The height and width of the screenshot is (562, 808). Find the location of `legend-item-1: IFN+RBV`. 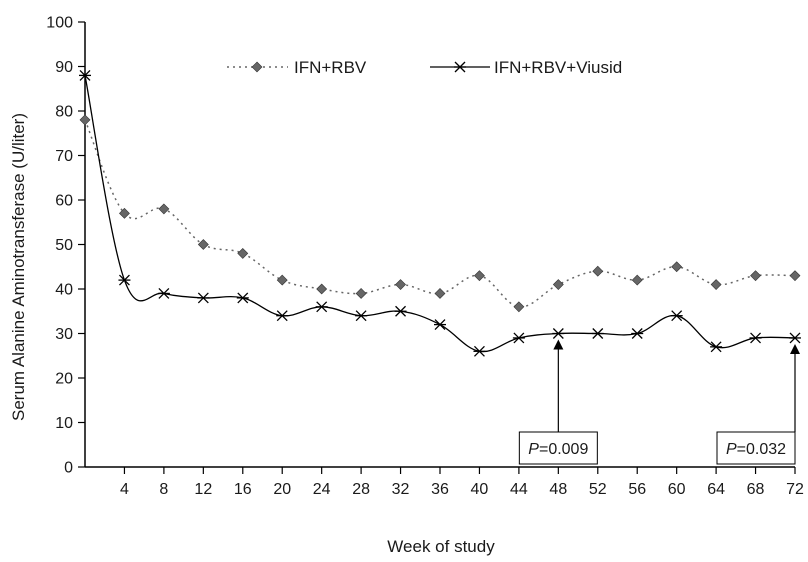

legend-item-1: IFN+RBV is located at coordinates (297, 67).